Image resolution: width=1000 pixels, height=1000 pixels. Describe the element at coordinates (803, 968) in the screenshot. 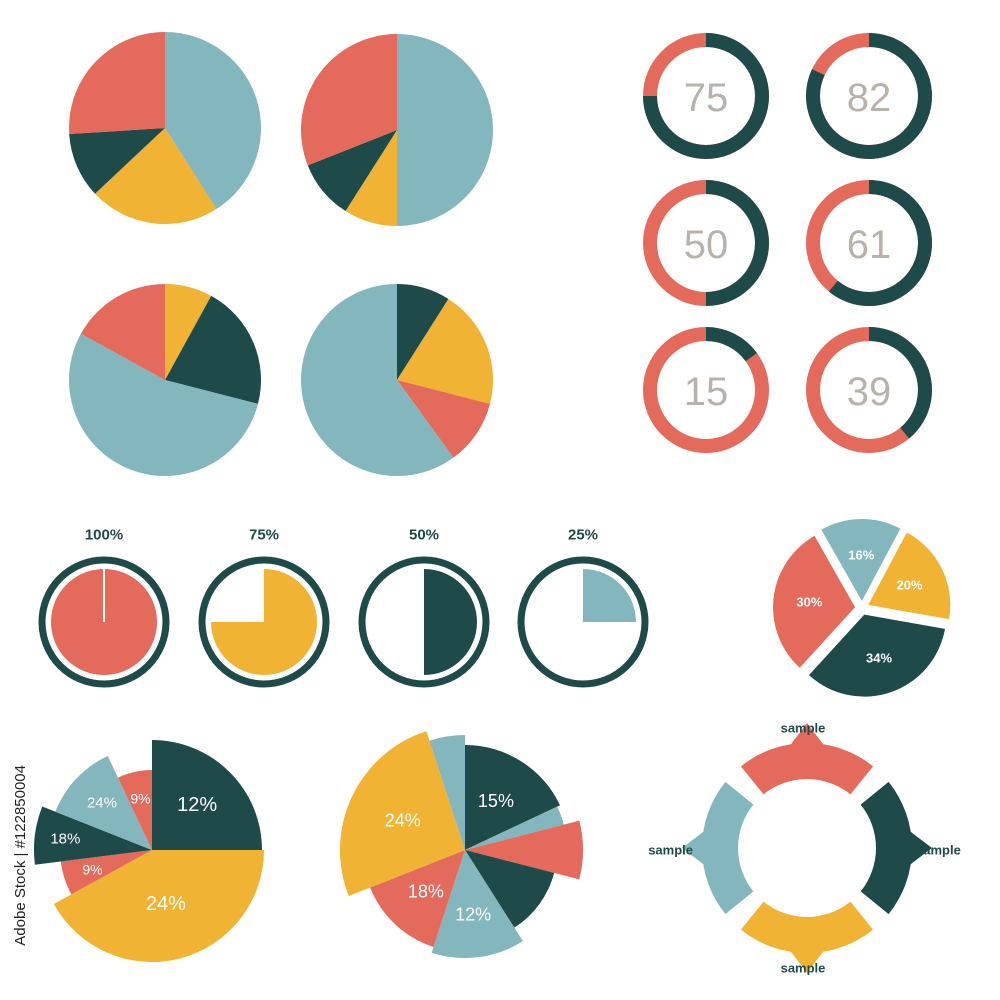

I see `cycle-label-3: sample` at that location.